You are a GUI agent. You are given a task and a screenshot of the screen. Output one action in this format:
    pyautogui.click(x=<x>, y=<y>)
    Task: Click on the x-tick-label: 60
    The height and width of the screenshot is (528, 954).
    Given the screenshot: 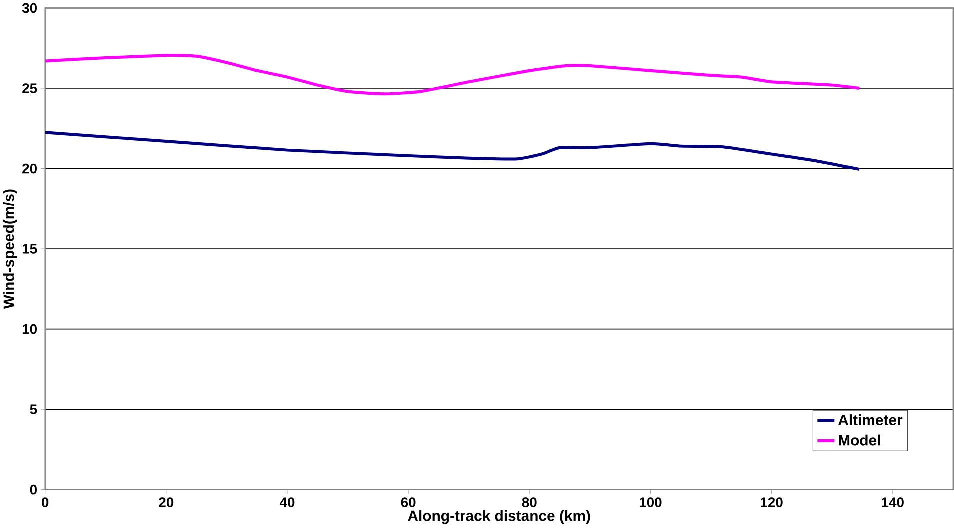 What is the action you would take?
    pyautogui.click(x=408, y=503)
    